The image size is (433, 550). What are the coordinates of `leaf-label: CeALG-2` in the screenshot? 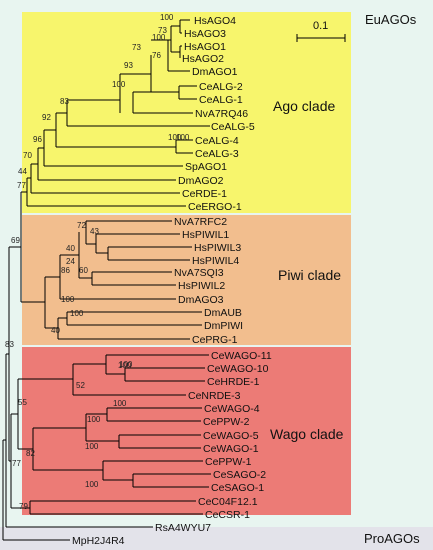 It's located at (221, 87).